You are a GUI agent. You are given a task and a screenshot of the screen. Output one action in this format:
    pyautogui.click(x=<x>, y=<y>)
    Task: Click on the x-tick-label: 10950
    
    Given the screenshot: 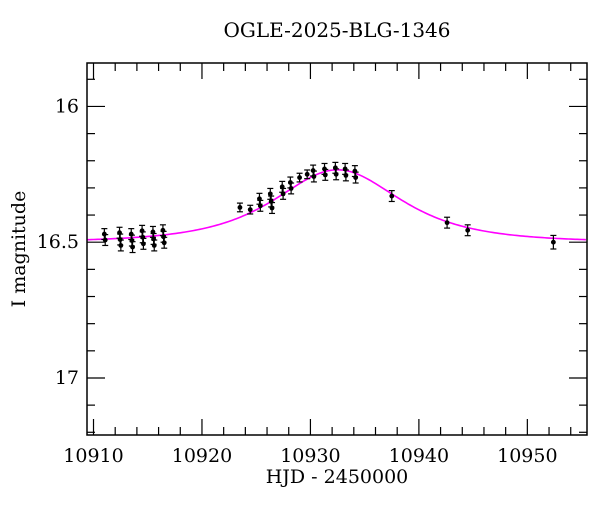 What is the action you would take?
    pyautogui.click(x=527, y=456)
    